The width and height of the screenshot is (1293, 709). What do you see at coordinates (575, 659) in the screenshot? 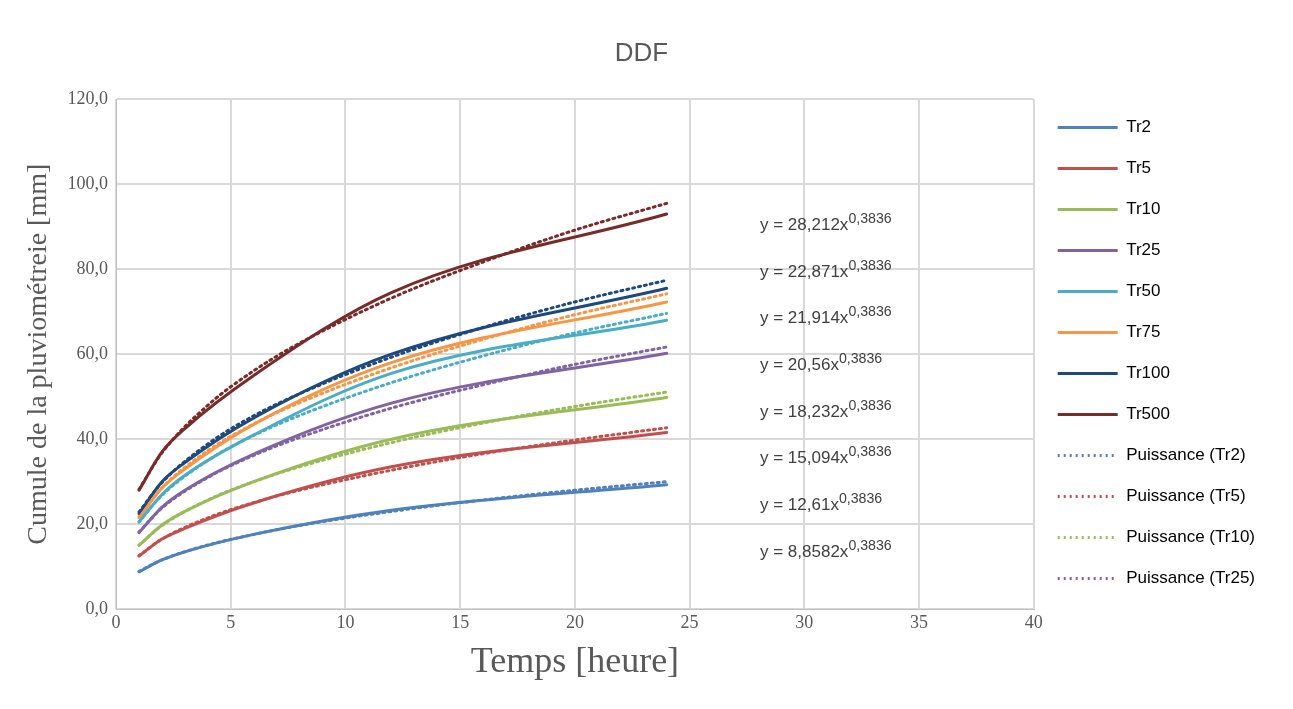
I see `x-axis-title: Temps [heure]` at bounding box center [575, 659].